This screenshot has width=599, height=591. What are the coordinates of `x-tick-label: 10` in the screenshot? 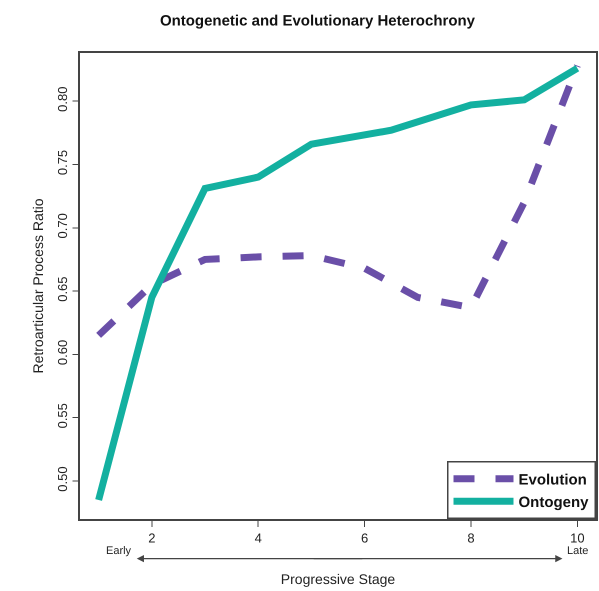 It's located at (577, 538).